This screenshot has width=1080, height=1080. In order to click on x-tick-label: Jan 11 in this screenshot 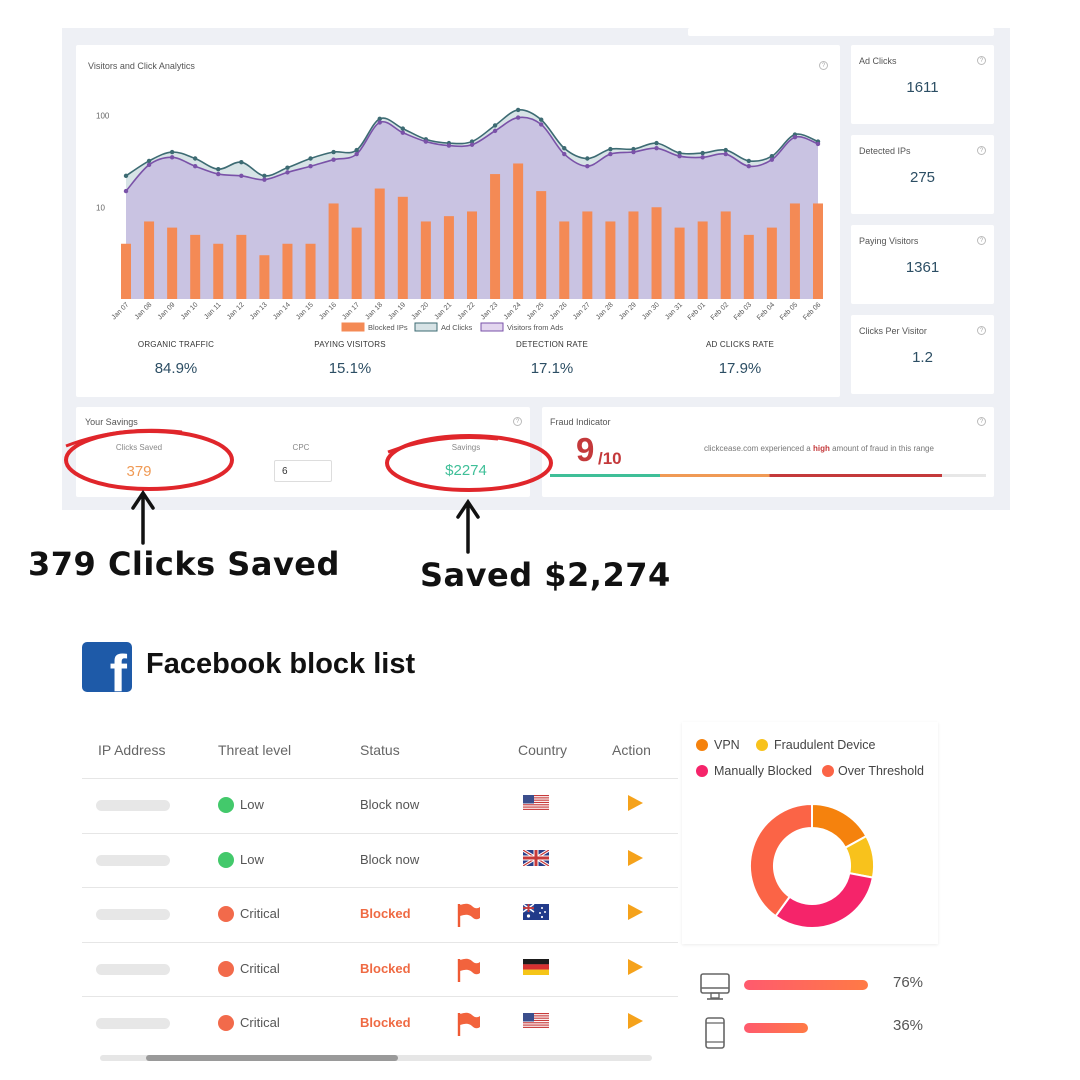, I will do `click(213, 311)`.